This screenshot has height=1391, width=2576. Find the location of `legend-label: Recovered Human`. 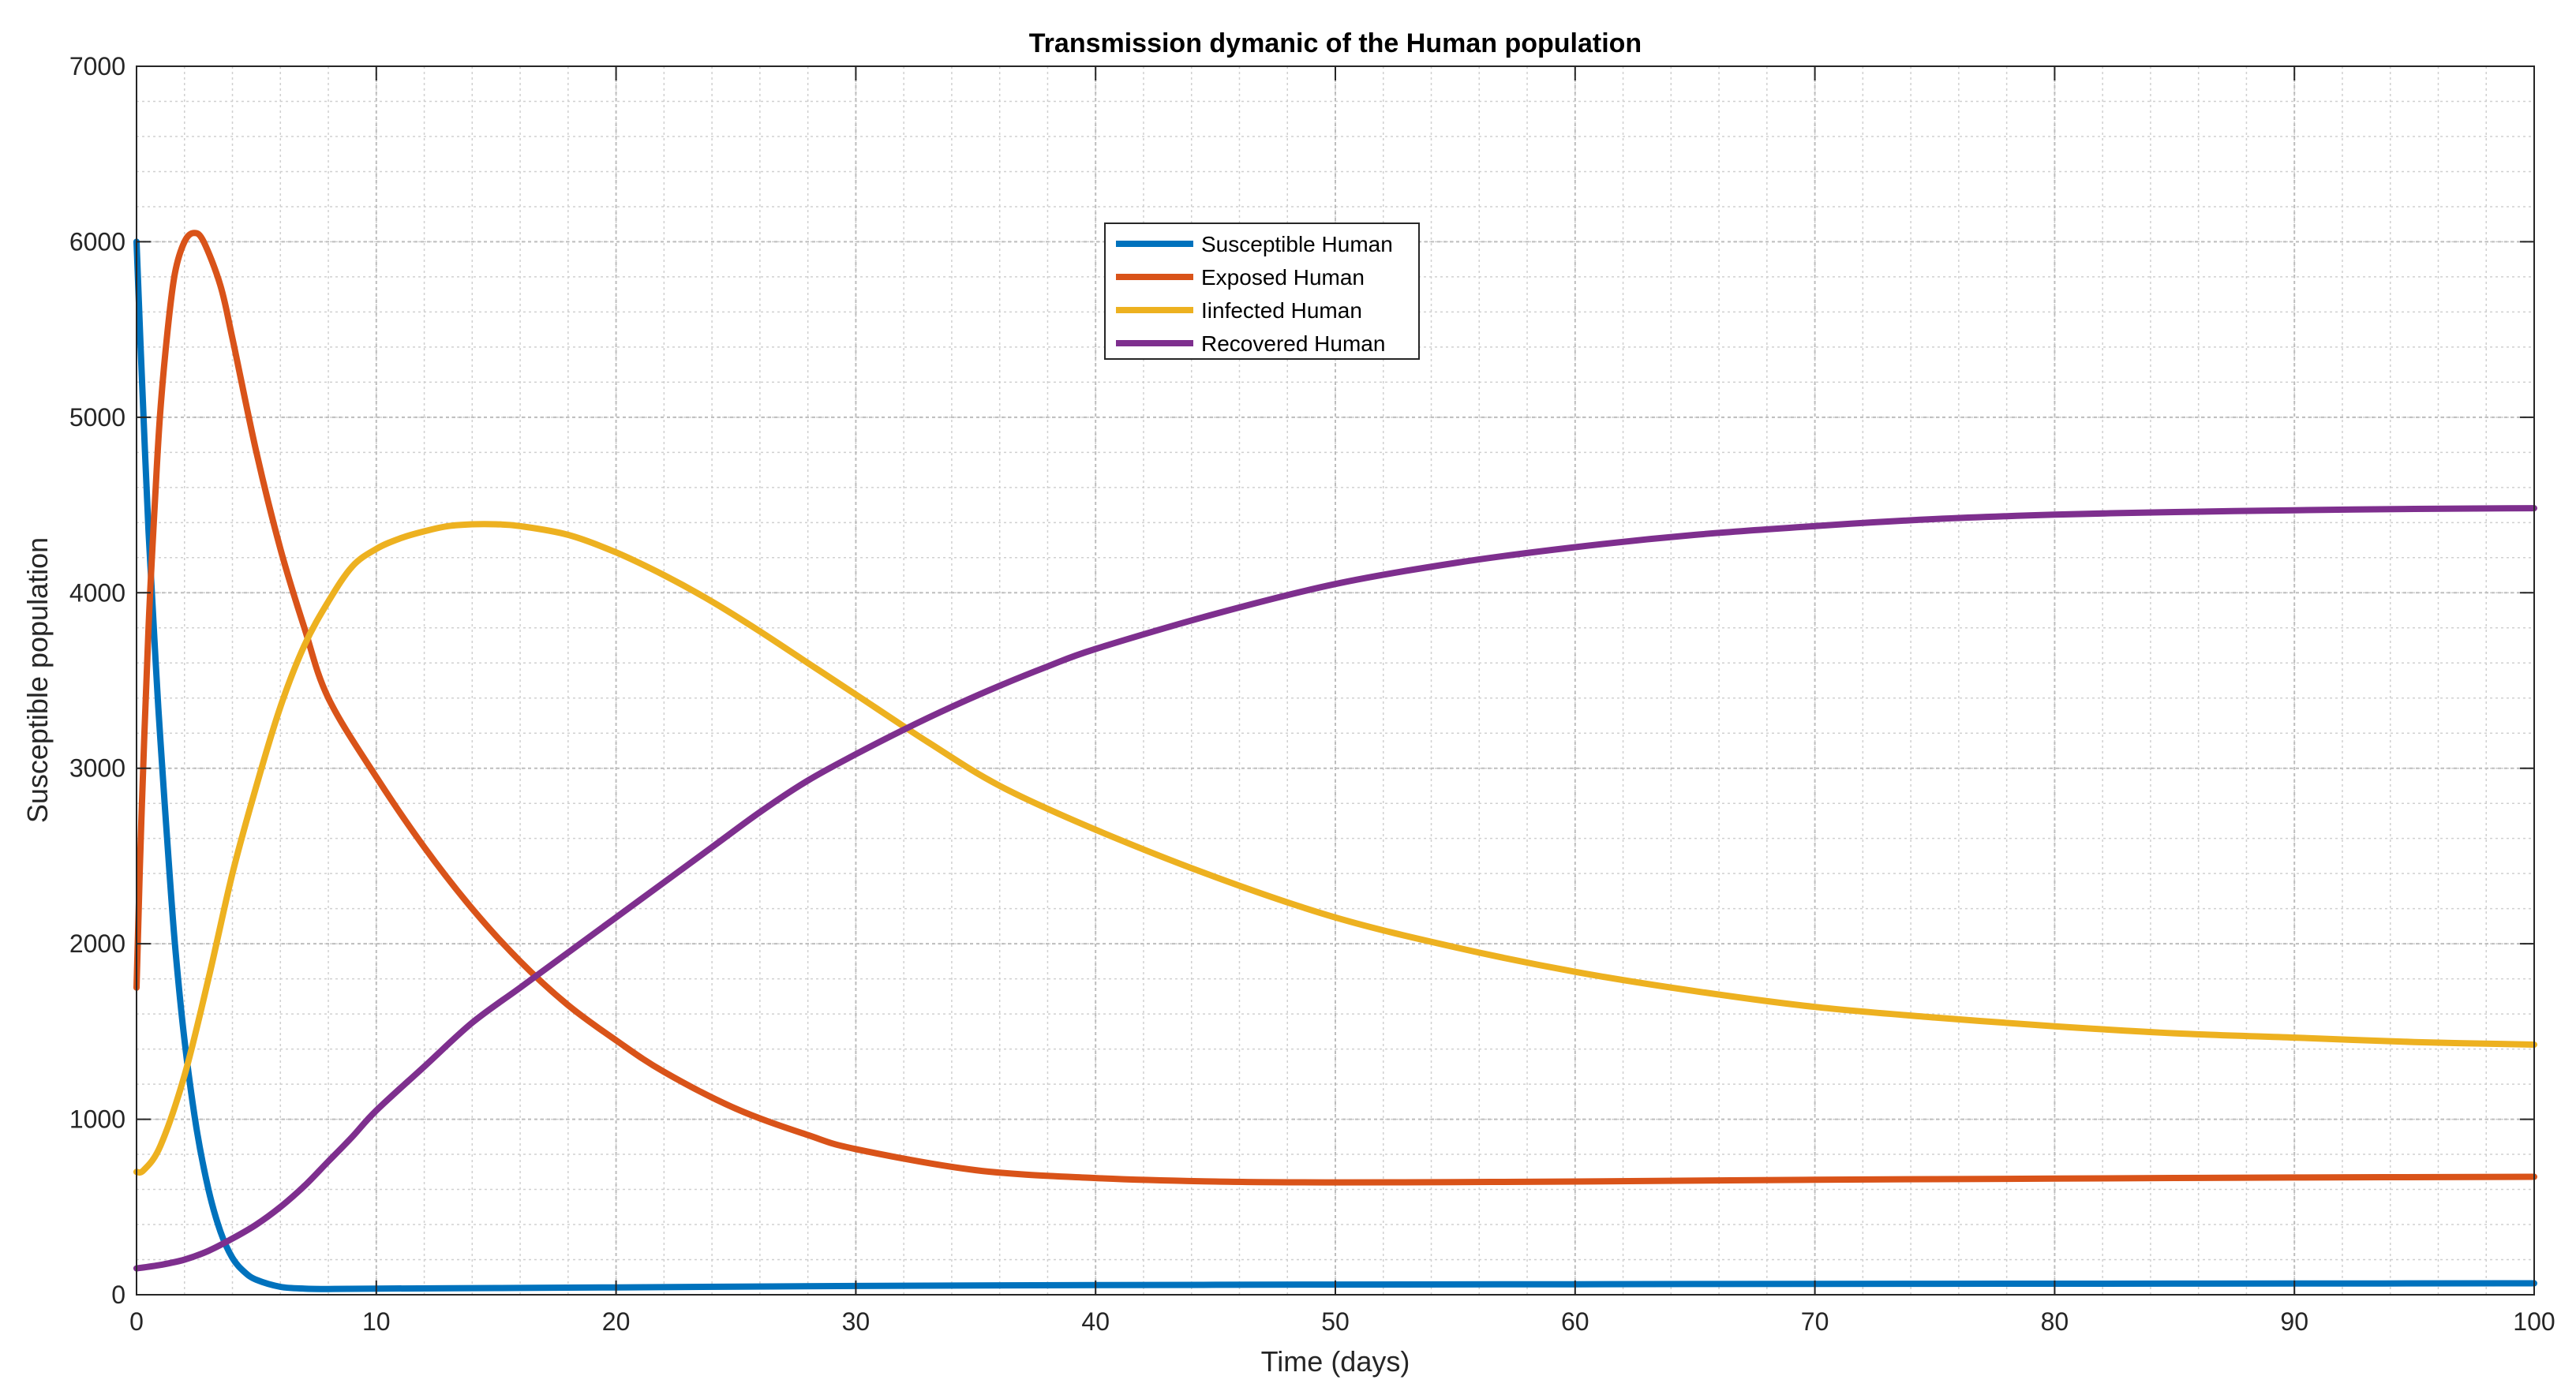

legend-label: Recovered Human is located at coordinates (1293, 343).